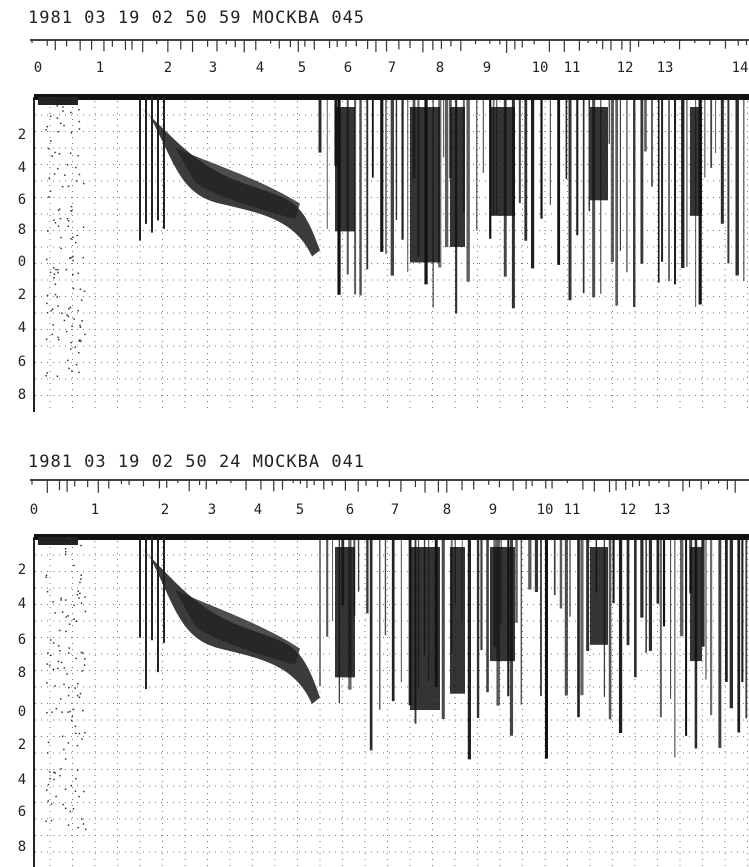 The height and width of the screenshot is (867, 749). What do you see at coordinates (22, 745) in the screenshot?
I see `height-label: 2` at bounding box center [22, 745].